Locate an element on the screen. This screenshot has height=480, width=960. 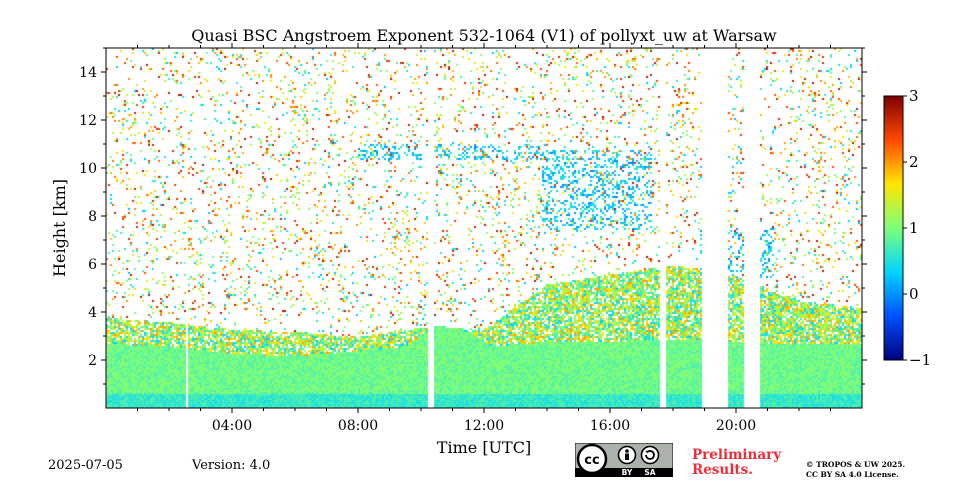
y-tick-label: 14 is located at coordinates (88, 73).